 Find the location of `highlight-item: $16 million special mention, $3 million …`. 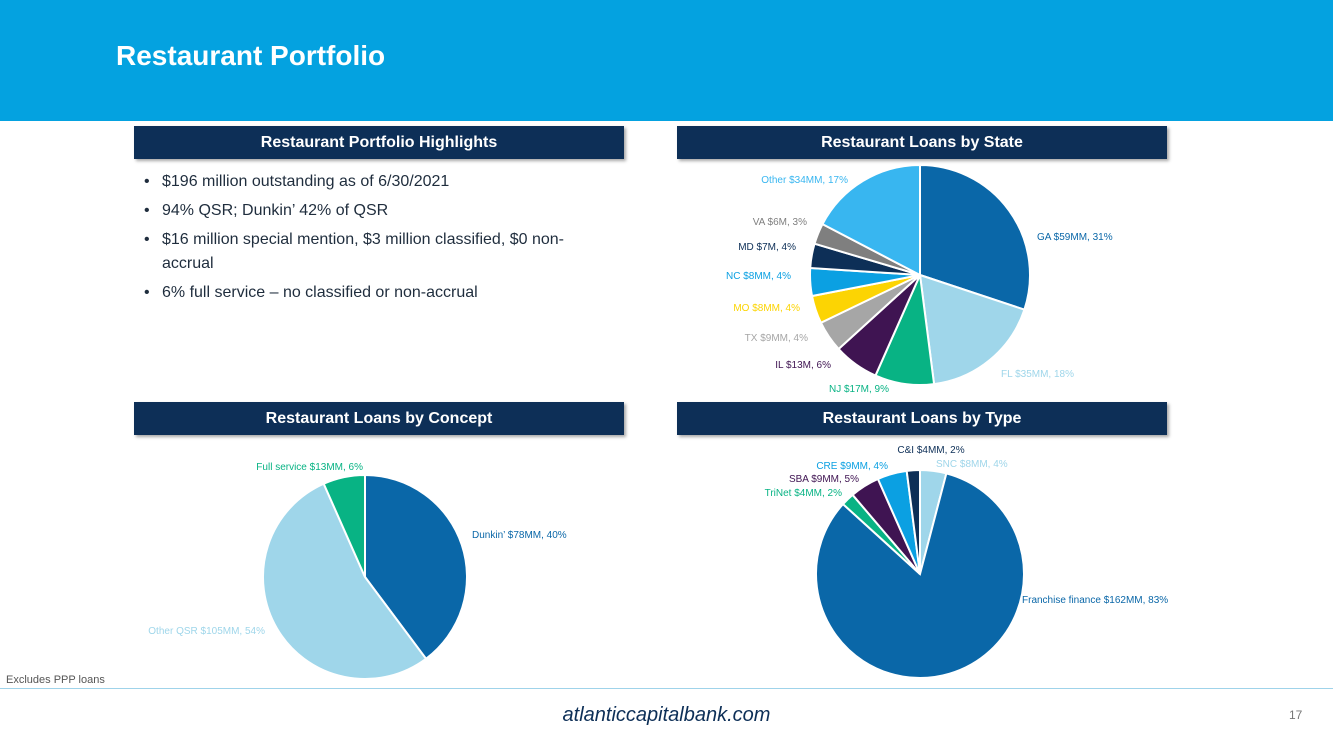

highlight-item: $16 million special mention, $3 million … is located at coordinates (379, 252).